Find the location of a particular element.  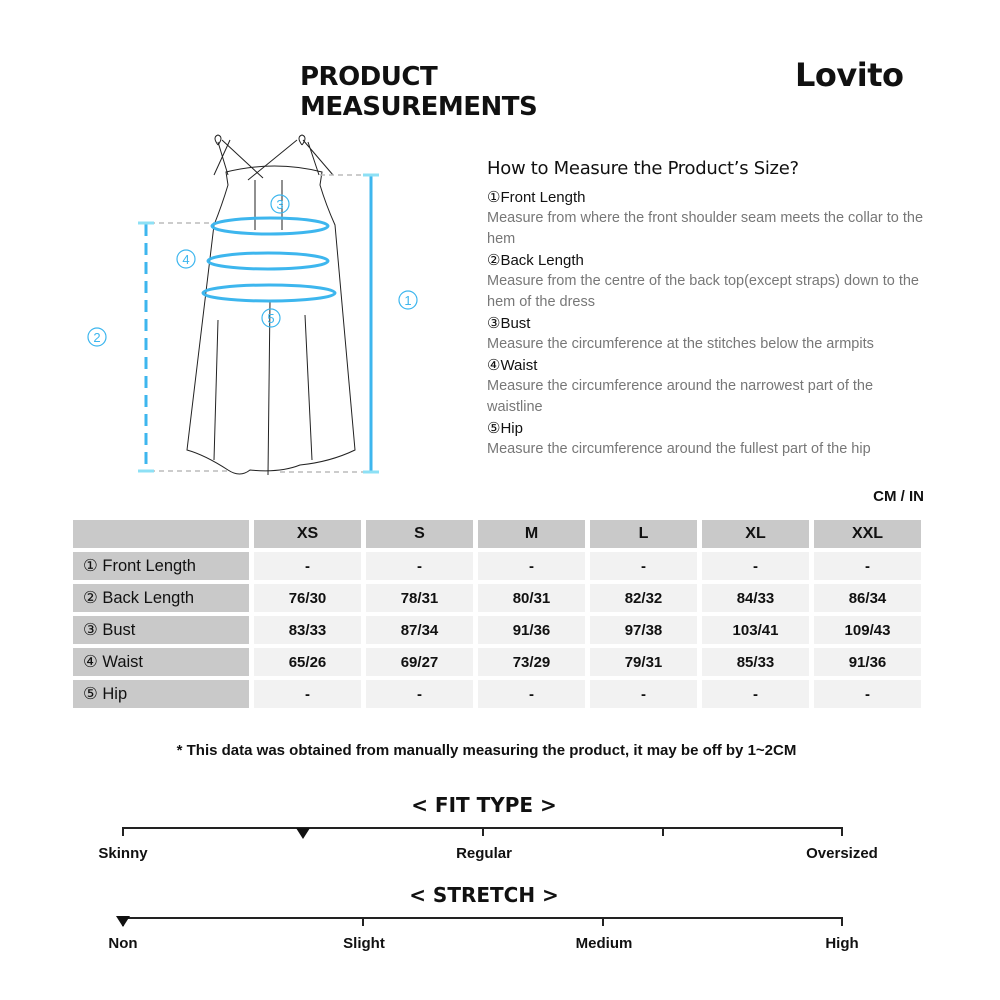

size-header: M is located at coordinates (531, 534).